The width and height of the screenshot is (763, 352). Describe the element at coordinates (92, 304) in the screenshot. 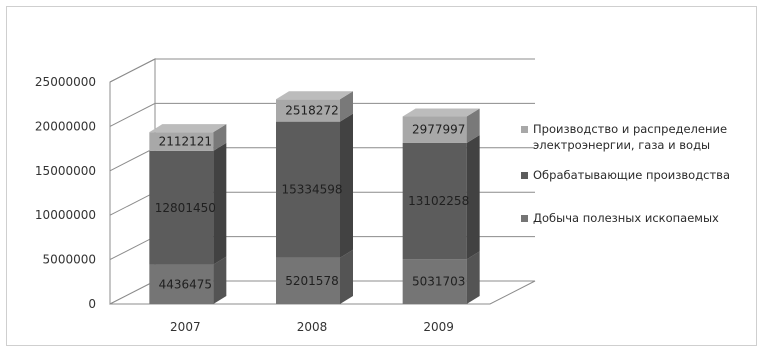

I see `y-tick-label: 0` at that location.